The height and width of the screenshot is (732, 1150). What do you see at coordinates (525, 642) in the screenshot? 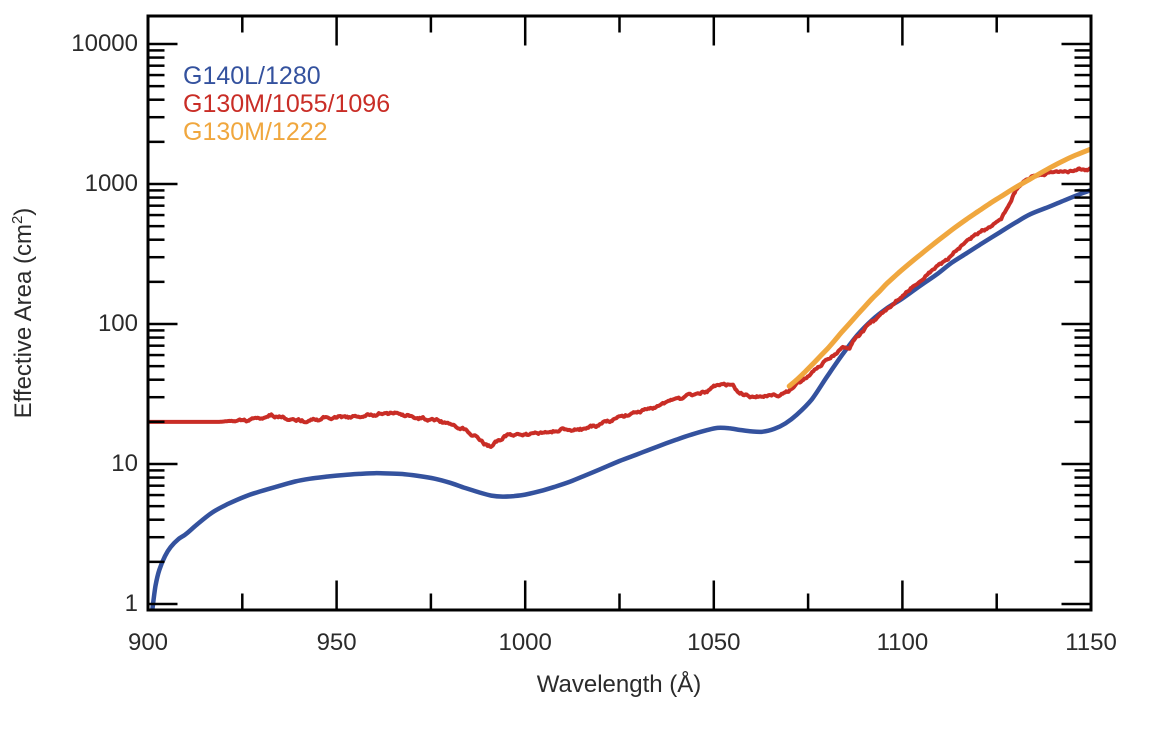
I see `x-tick-label-1000: 1000` at bounding box center [525, 642].